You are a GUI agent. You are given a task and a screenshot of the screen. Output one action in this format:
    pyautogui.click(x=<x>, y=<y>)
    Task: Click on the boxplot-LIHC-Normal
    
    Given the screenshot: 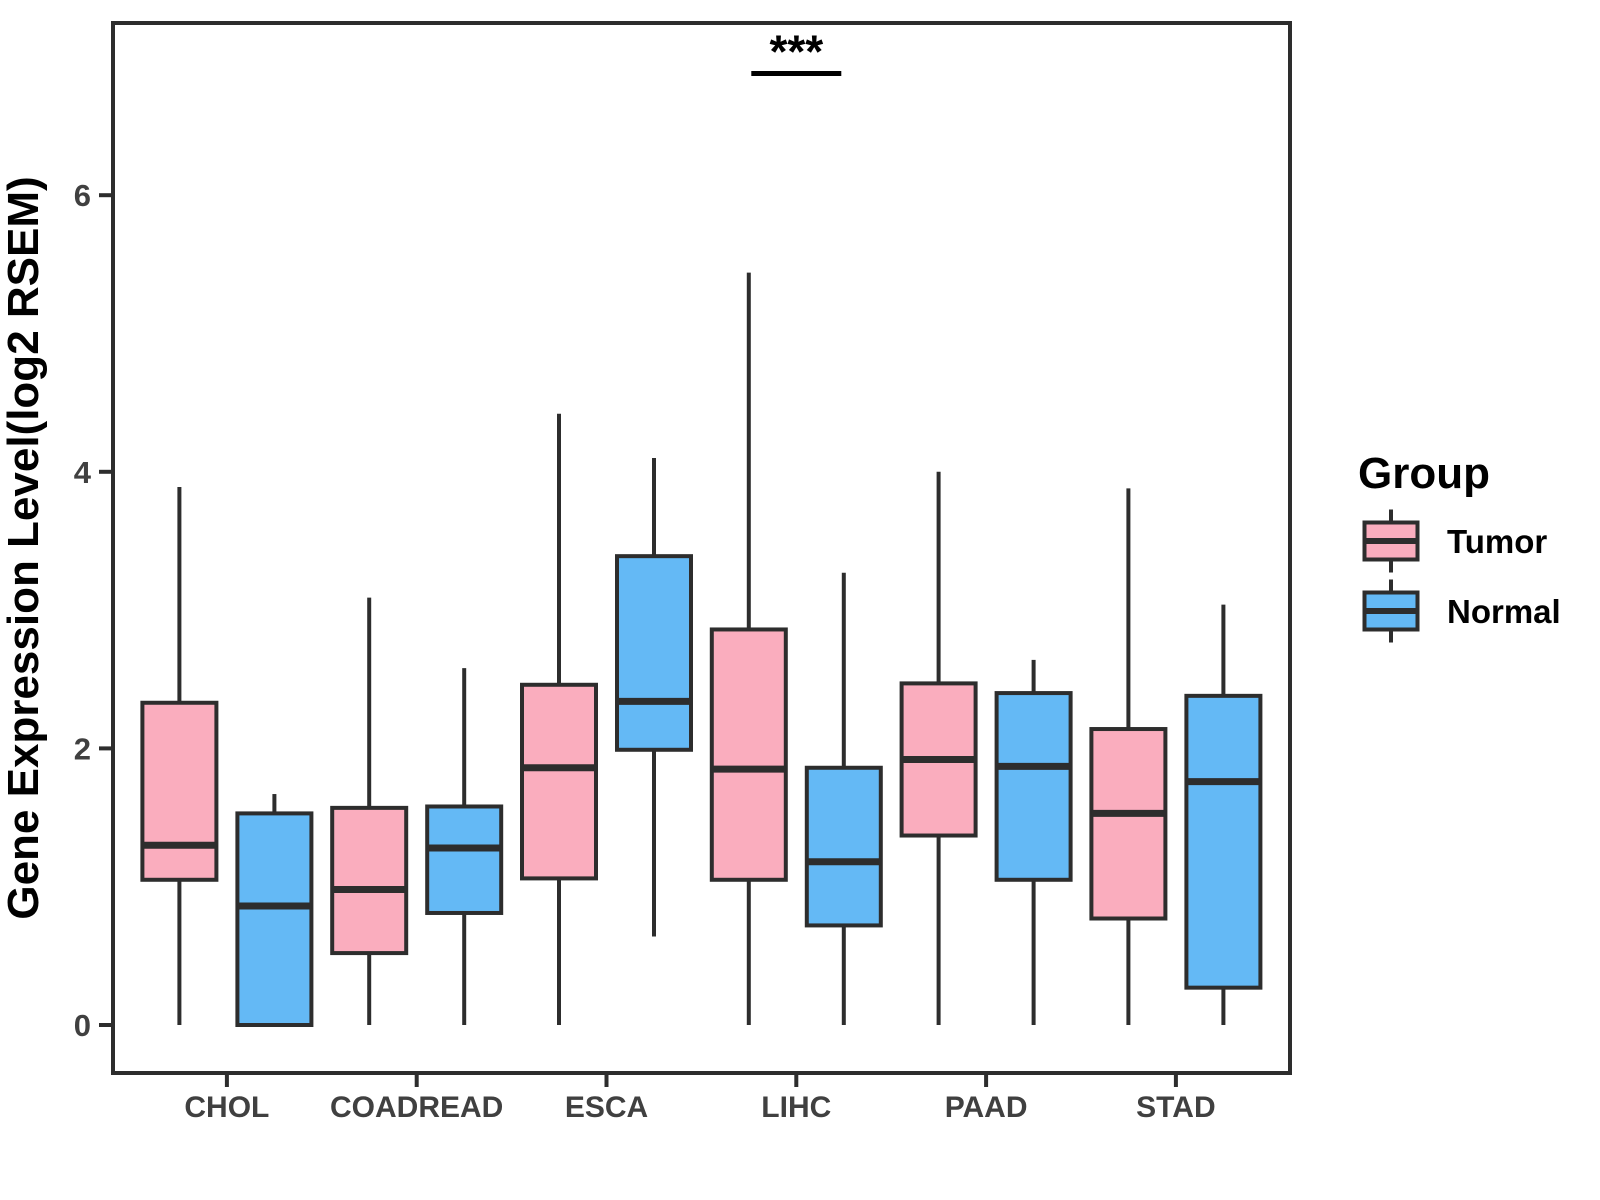 What is the action you would take?
    pyautogui.click(x=843, y=798)
    